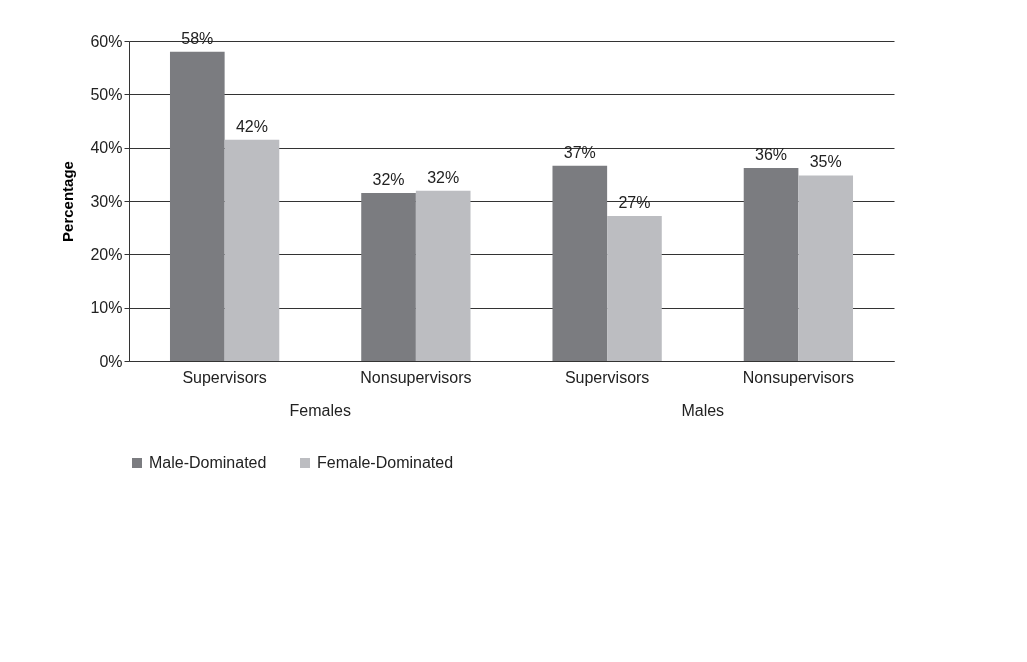 The height and width of the screenshot is (662, 1027). What do you see at coordinates (106, 41) in the screenshot?
I see `y-tick-label: 60%` at bounding box center [106, 41].